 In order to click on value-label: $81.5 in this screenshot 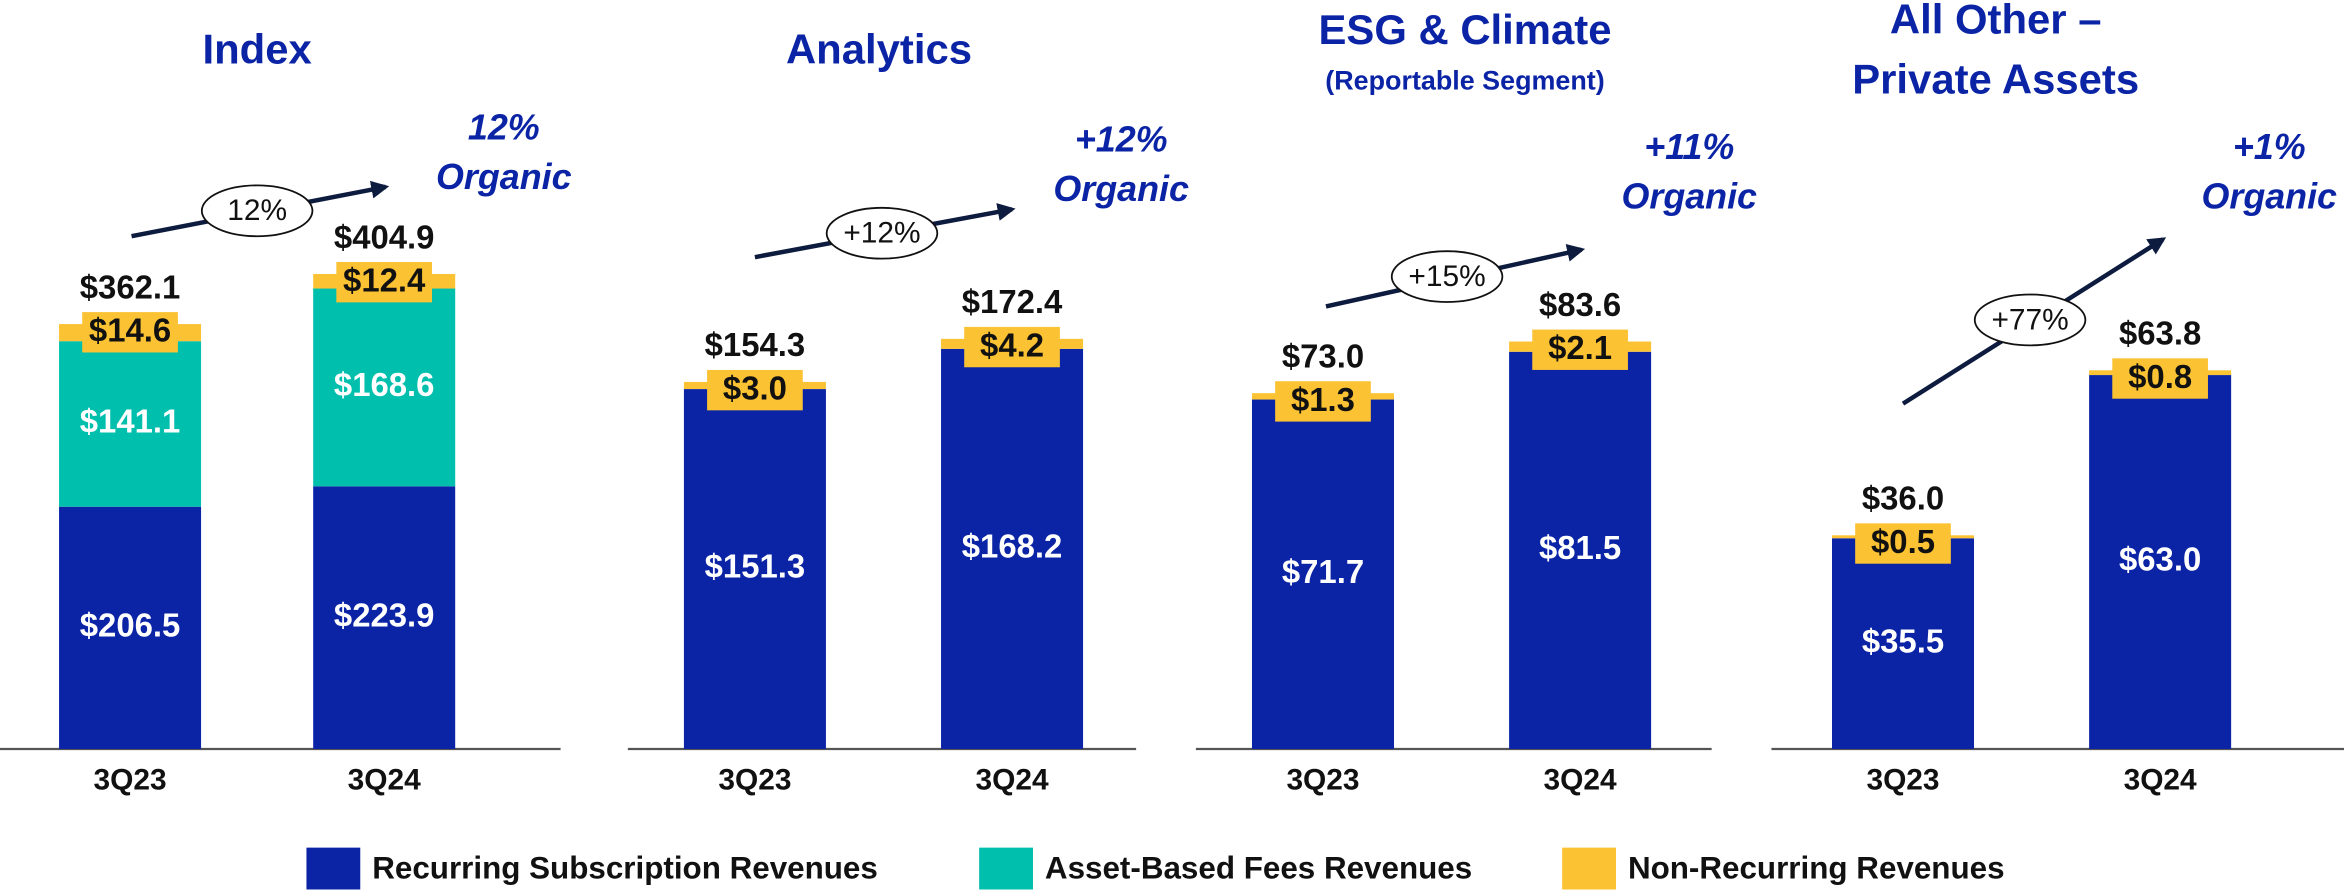, I will do `click(1580, 547)`.